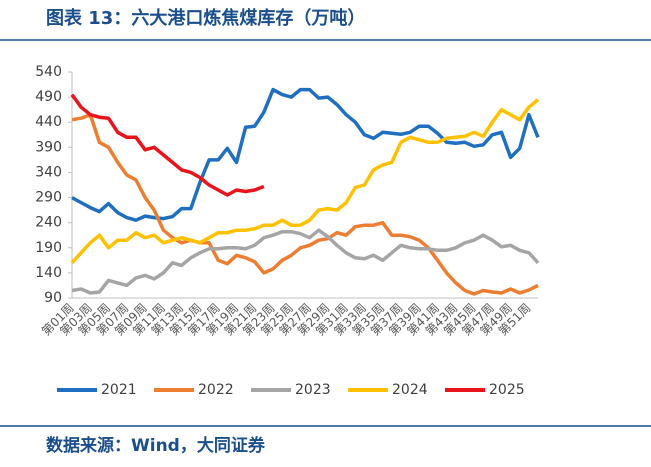  What do you see at coordinates (48, 122) in the screenshot?
I see `y-tick-label: 440` at bounding box center [48, 122].